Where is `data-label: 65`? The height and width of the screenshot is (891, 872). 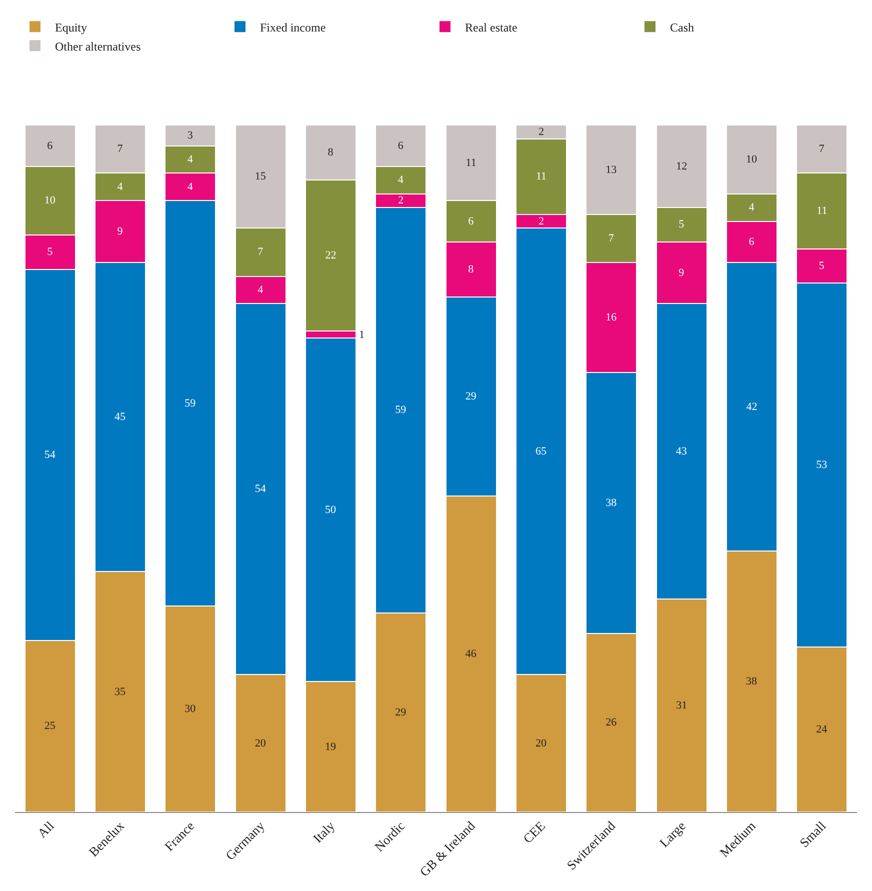 data-label: 65 is located at coordinates (541, 451).